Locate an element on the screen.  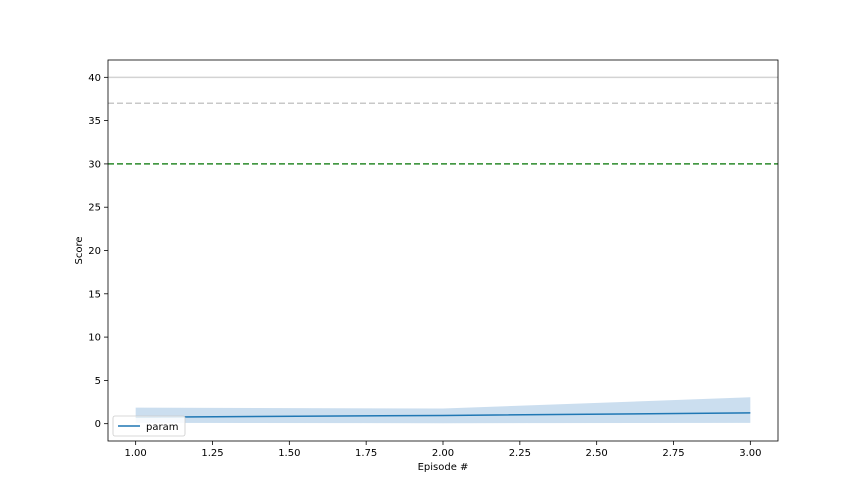
y-tick-label: 20 is located at coordinates (94, 251).